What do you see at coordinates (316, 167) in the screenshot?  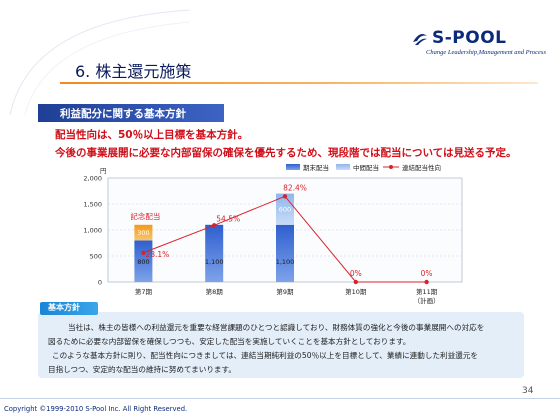 I see `legend-label-year-end: 期末配当` at bounding box center [316, 167].